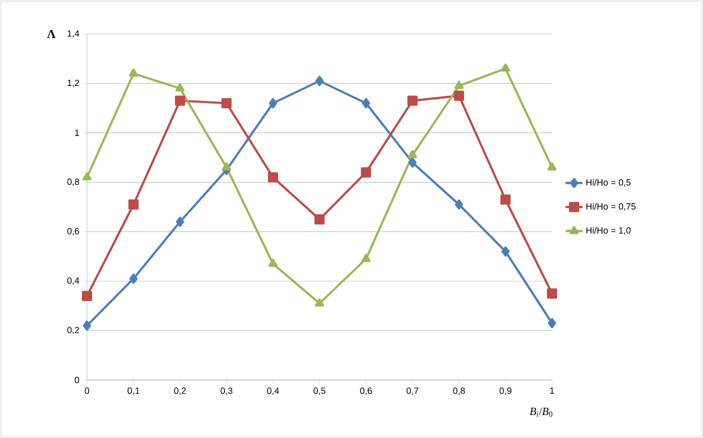  What do you see at coordinates (74, 84) in the screenshot?
I see `y-tick-label: 1,2` at bounding box center [74, 84].